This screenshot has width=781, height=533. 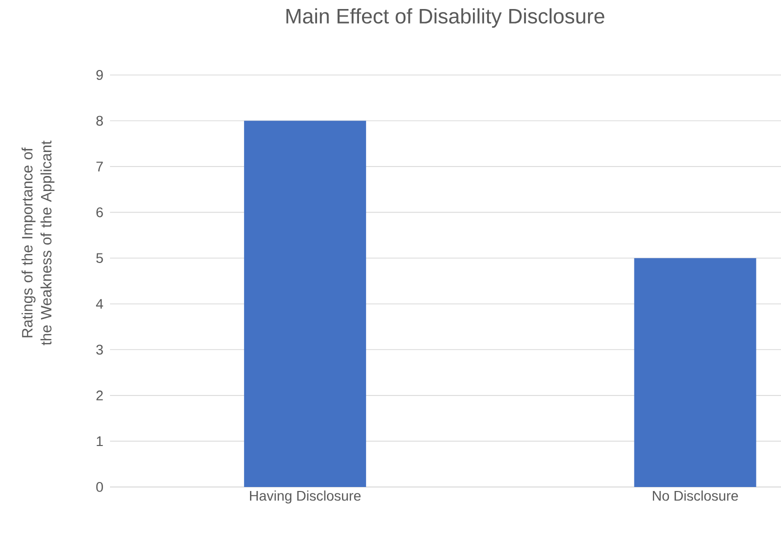 What do you see at coordinates (99, 258) in the screenshot?
I see `y-tick-label: 5` at bounding box center [99, 258].